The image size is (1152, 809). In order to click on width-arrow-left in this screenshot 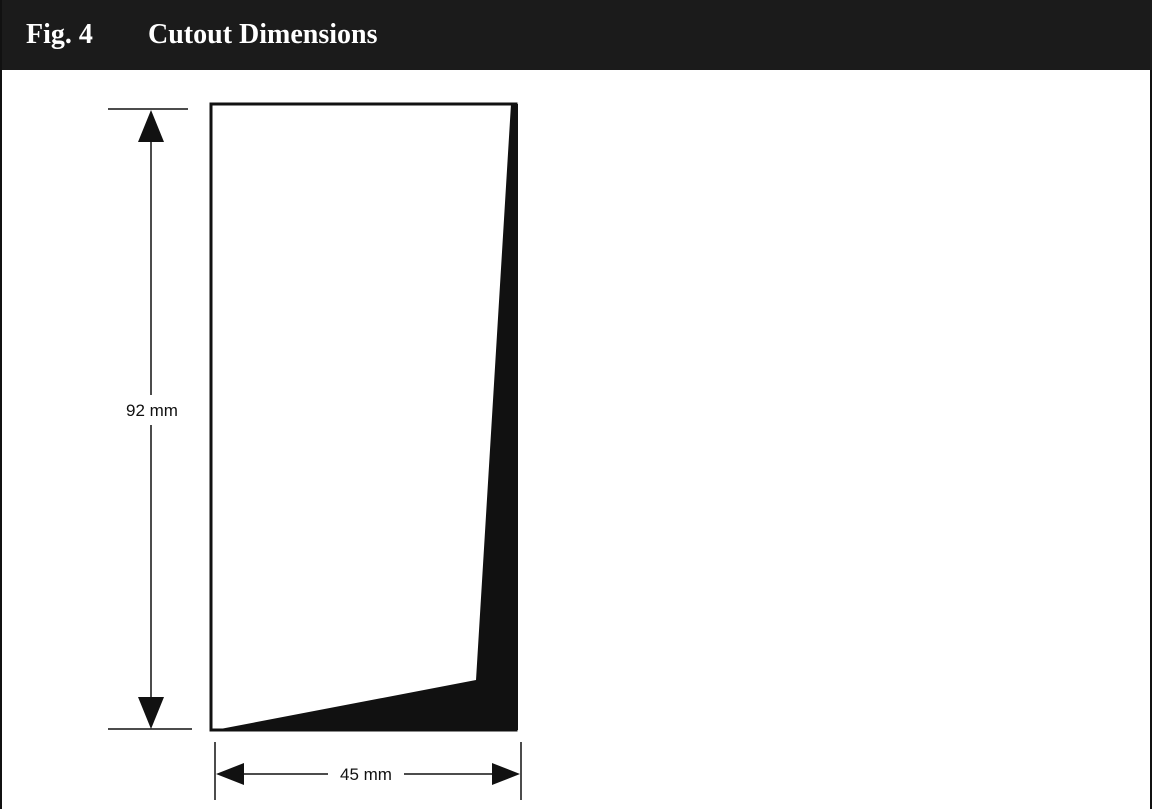, I will do `click(230, 774)`.